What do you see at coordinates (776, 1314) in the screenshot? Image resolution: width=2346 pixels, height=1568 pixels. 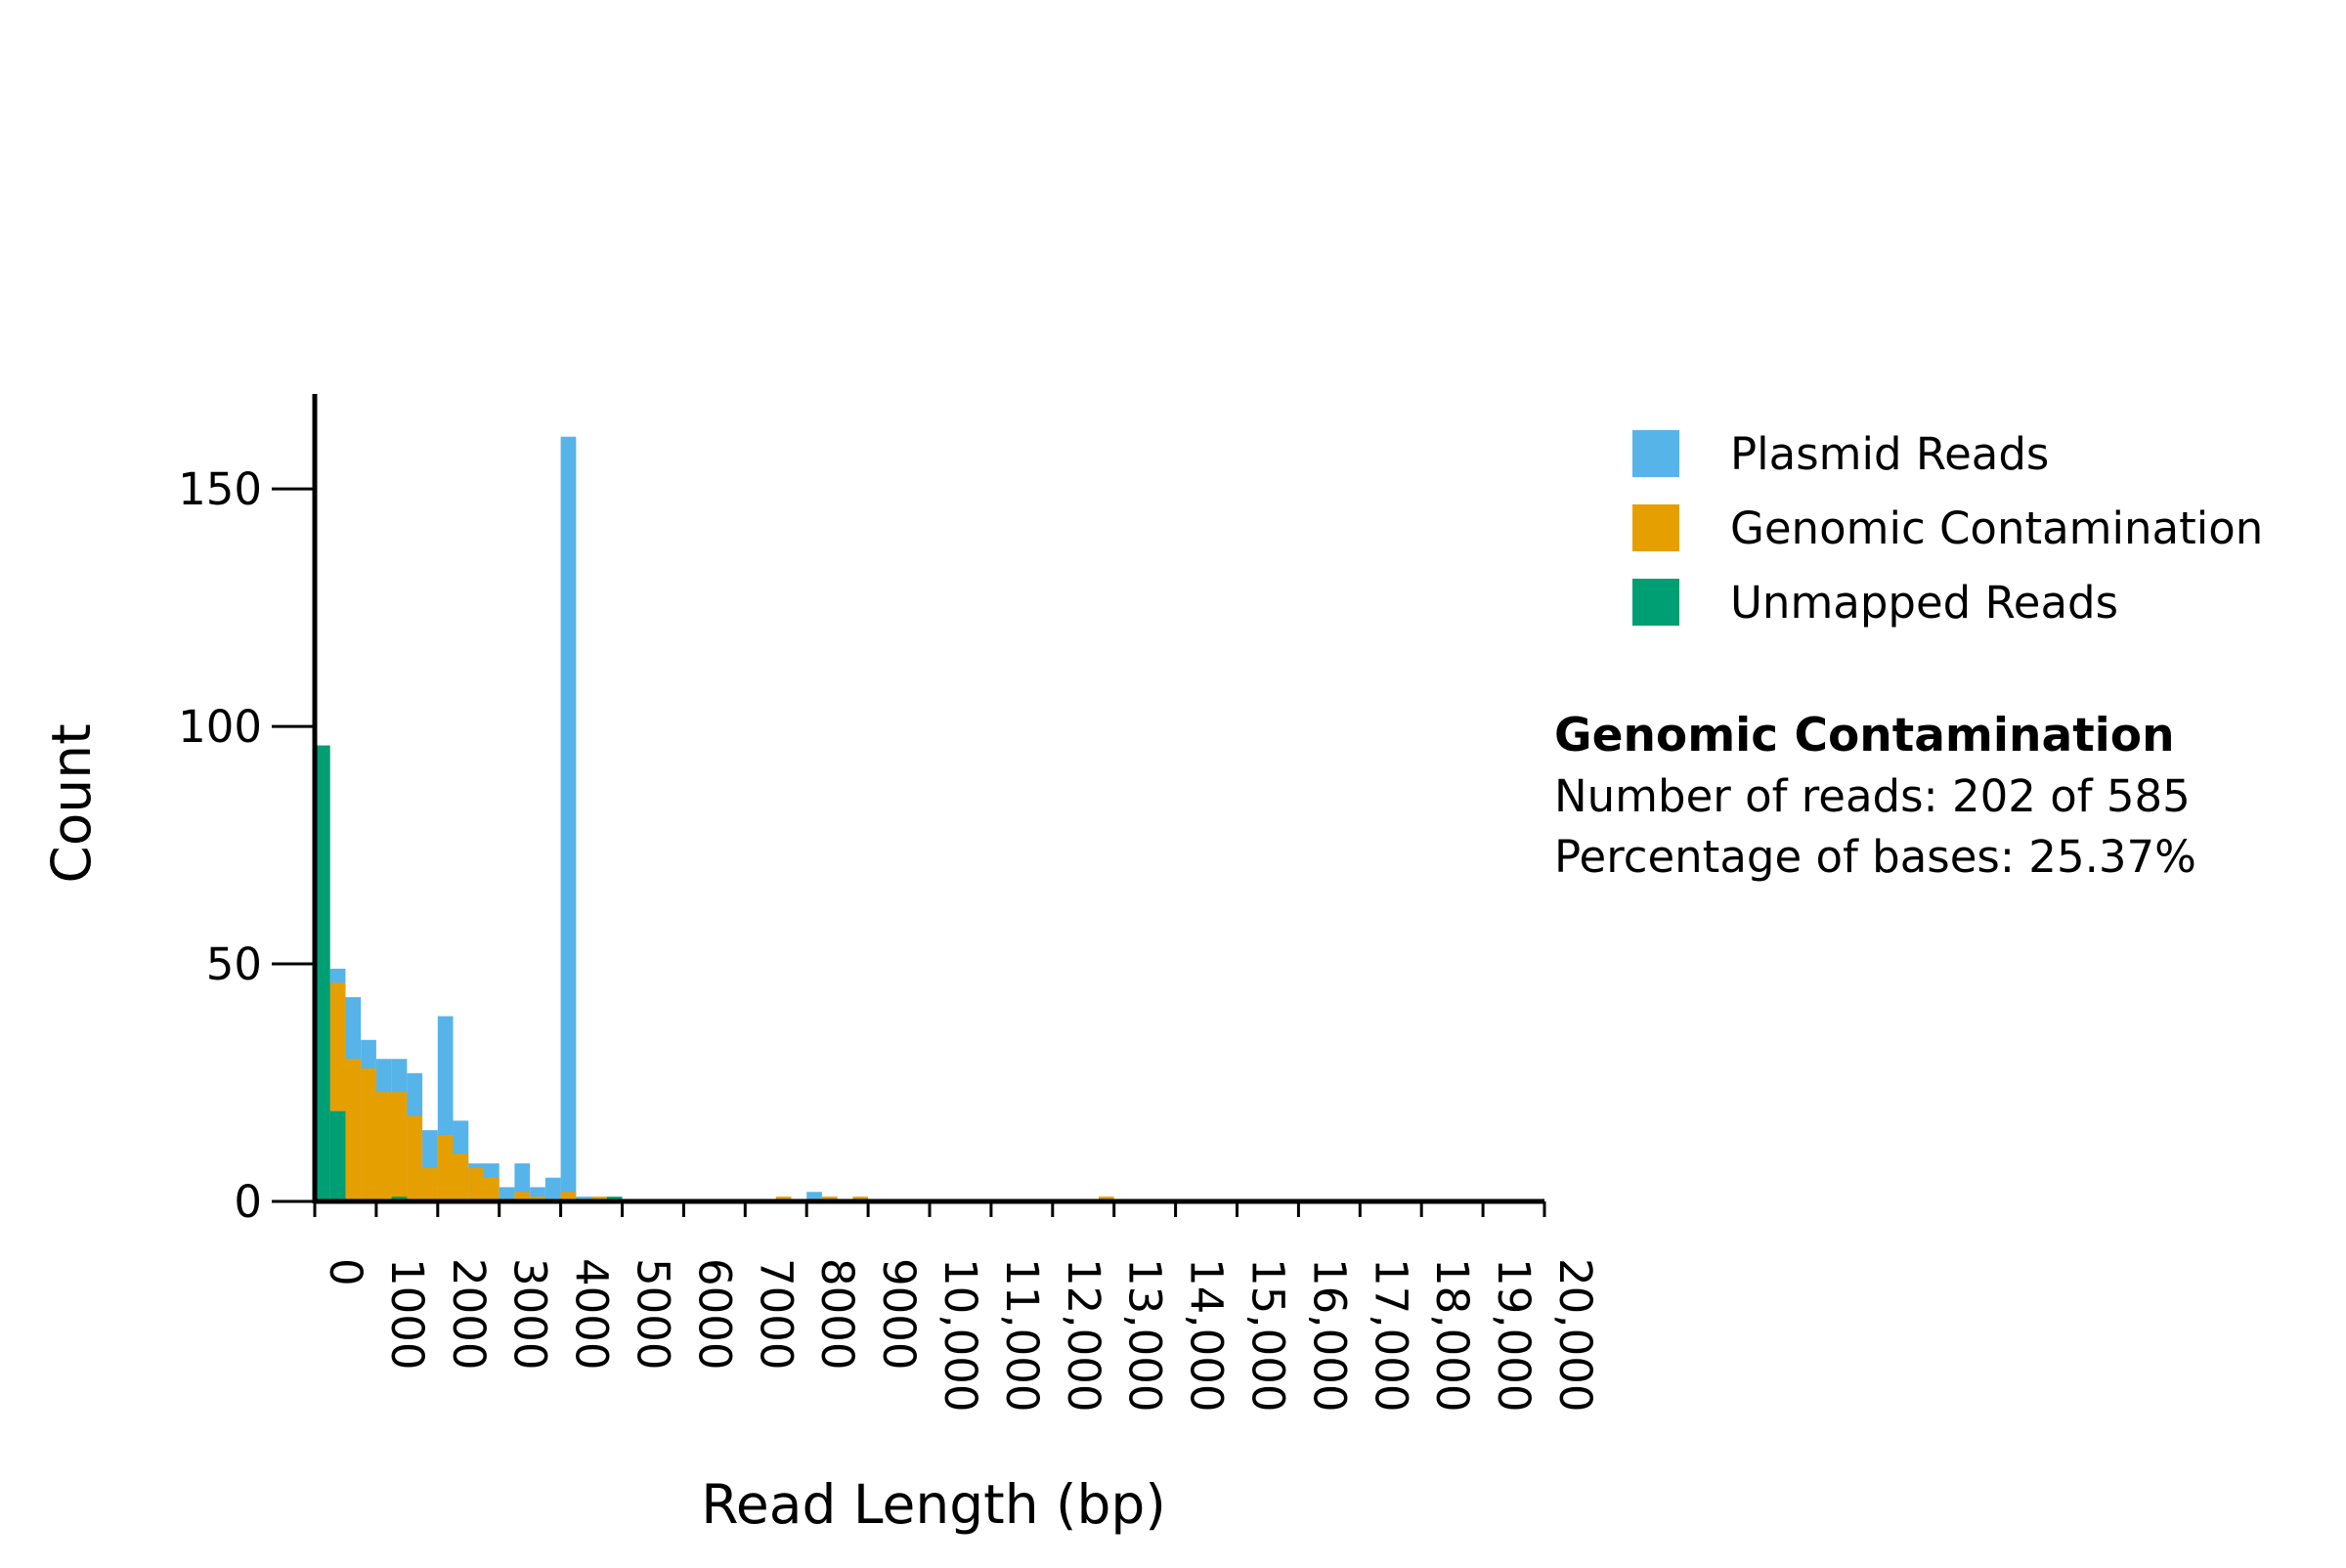 I see `x-tick-label-7: 7000` at bounding box center [776, 1314].